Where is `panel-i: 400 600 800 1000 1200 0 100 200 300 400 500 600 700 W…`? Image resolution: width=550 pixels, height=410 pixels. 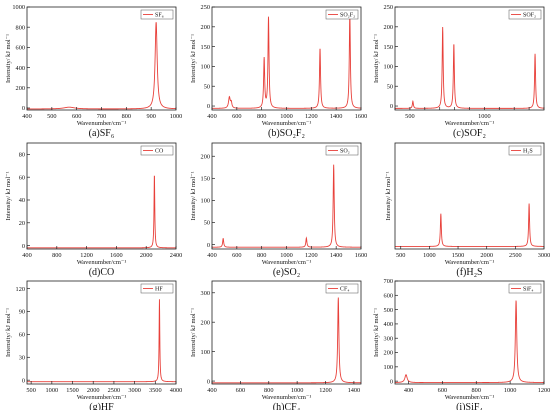
panel-i: 400 600 800 1000 1200 0 100 200 300 400 500 600 700 W… is located at coordinates (461, 344).